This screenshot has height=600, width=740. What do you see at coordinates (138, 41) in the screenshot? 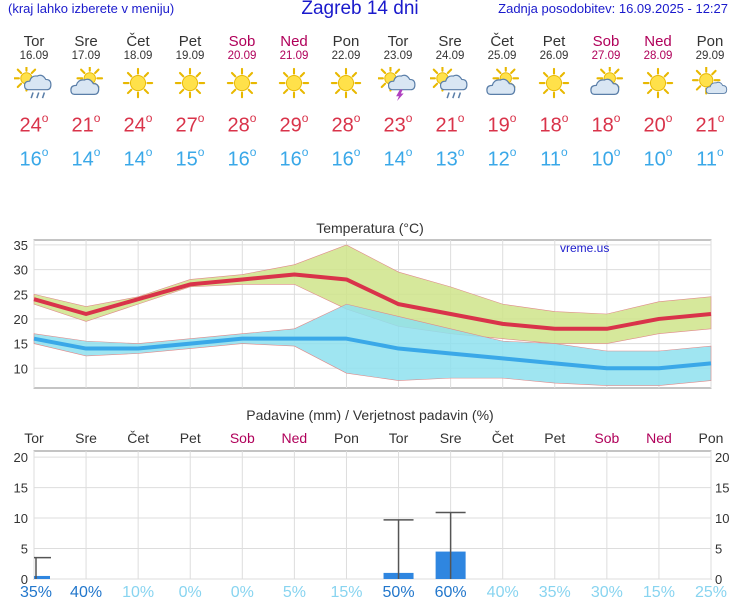
I see `day-name: Čet` at bounding box center [138, 41].